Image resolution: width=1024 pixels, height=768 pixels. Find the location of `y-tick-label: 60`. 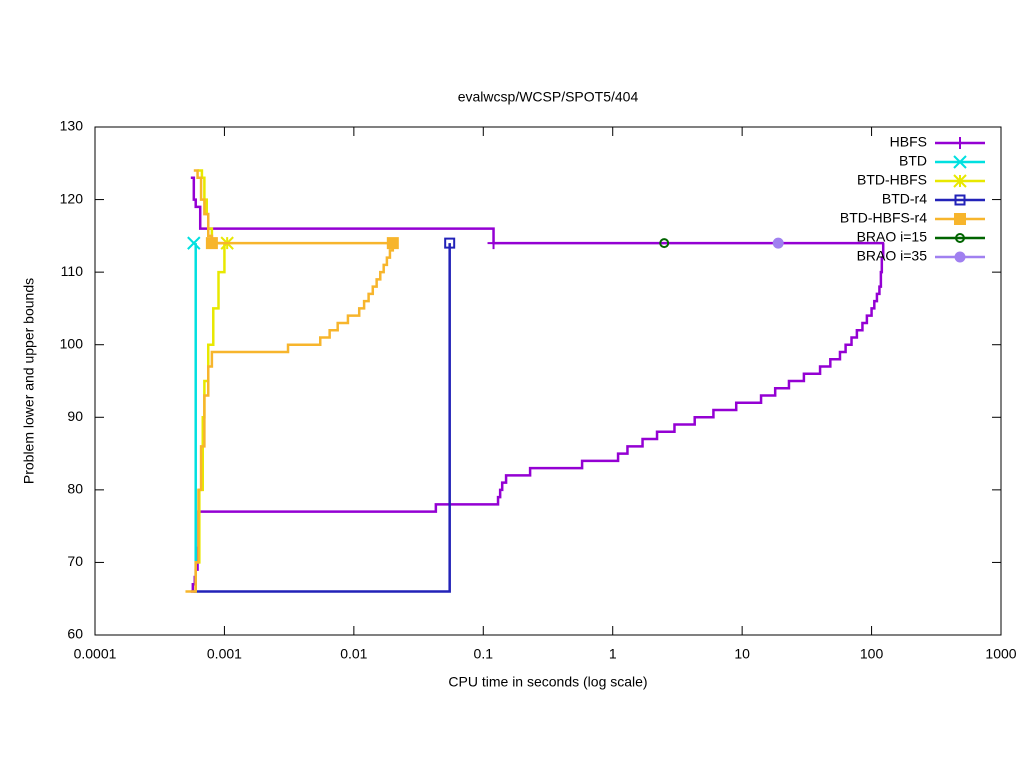

y-tick-label: 60 is located at coordinates (75, 634).